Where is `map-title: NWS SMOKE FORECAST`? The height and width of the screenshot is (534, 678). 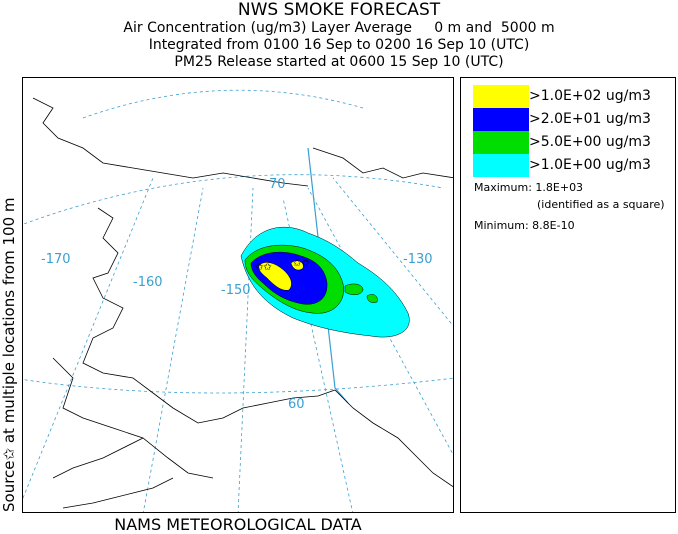
map-title: NWS SMOKE FORECAST is located at coordinates (339, 10).